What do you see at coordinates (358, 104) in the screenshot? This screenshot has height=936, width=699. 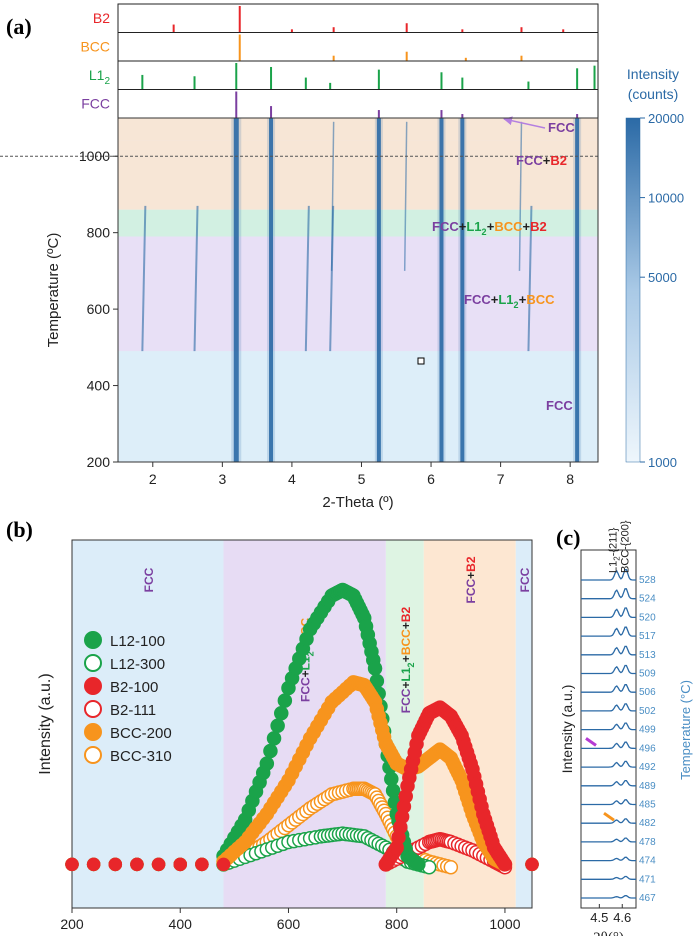 I see `ref-strip-fcc` at bounding box center [358, 104].